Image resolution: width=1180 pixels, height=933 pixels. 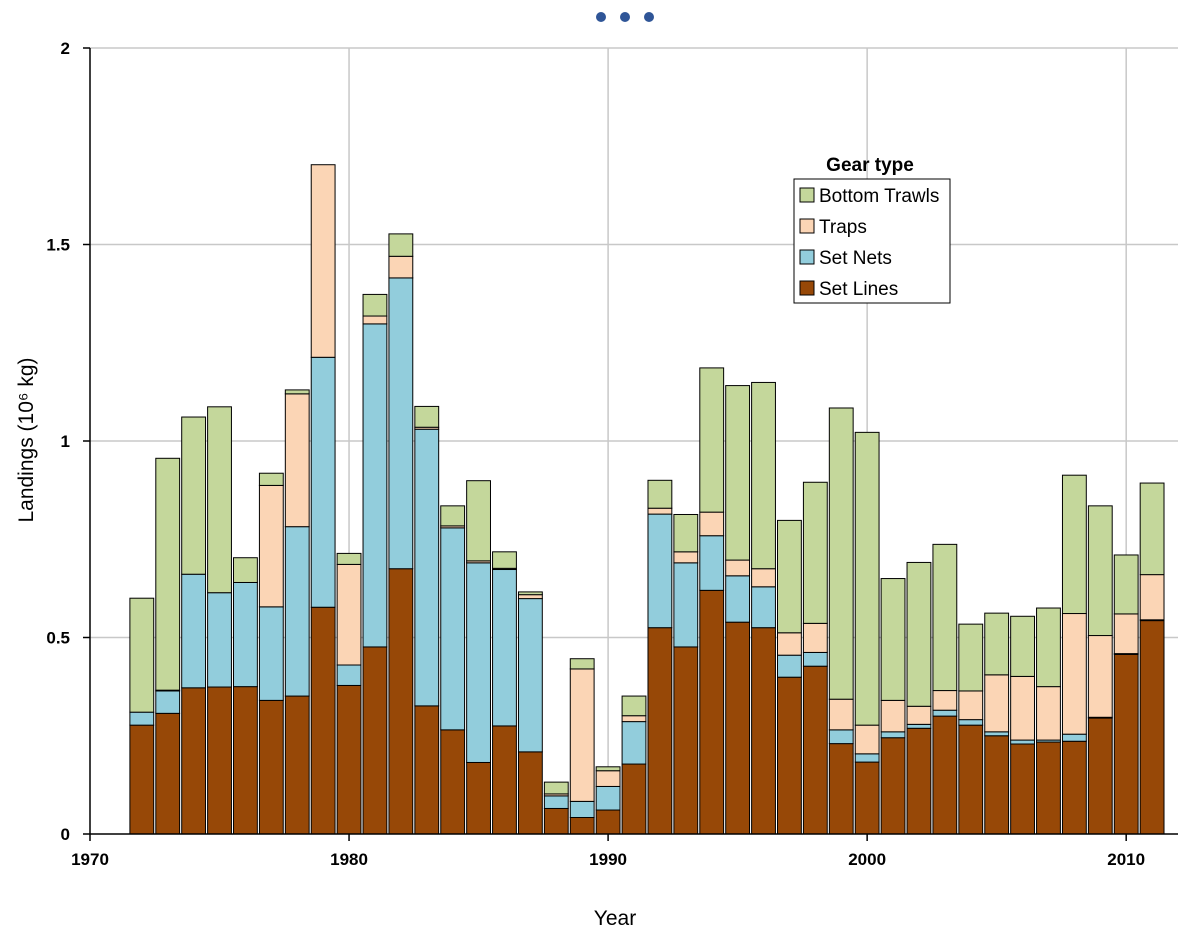 What do you see at coordinates (401, 701) in the screenshot?
I see `bar-set-lines-1982` at bounding box center [401, 701].